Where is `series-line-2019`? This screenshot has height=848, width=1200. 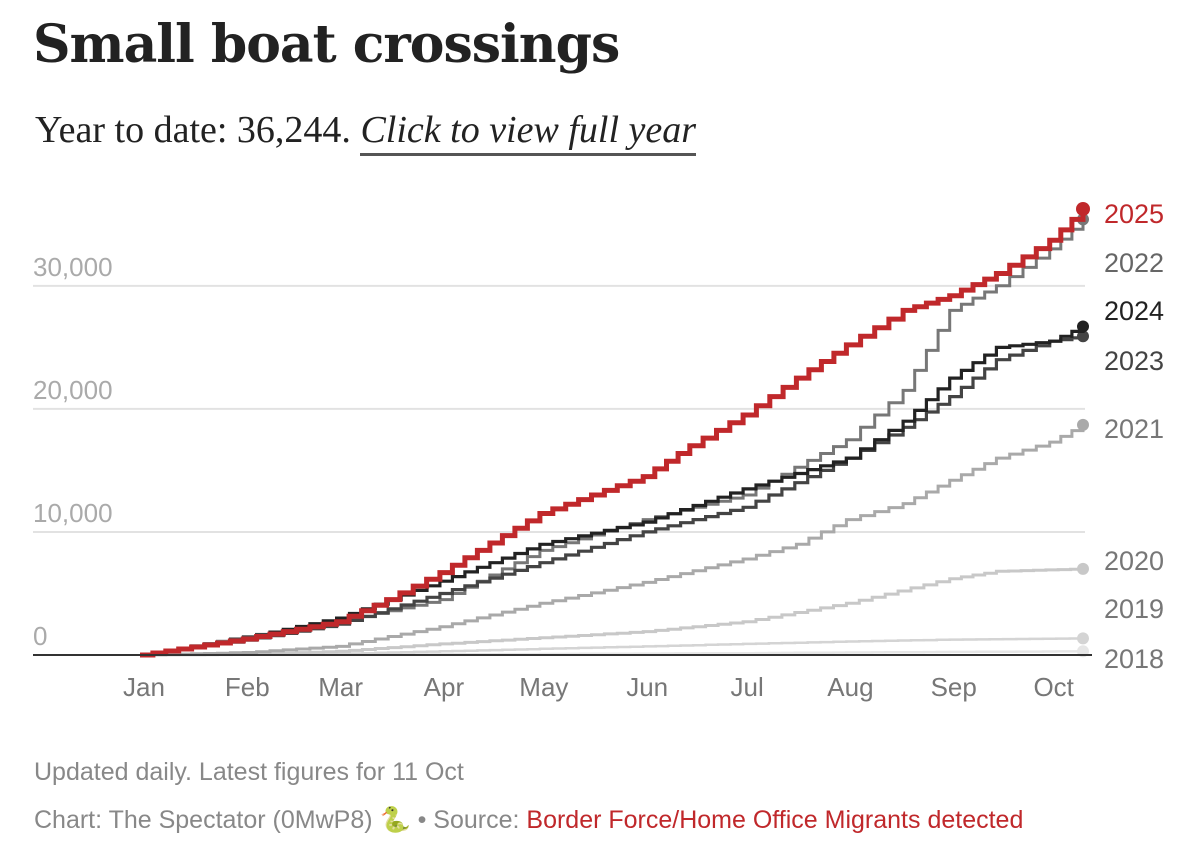 series-line-2019 is located at coordinates (612, 647).